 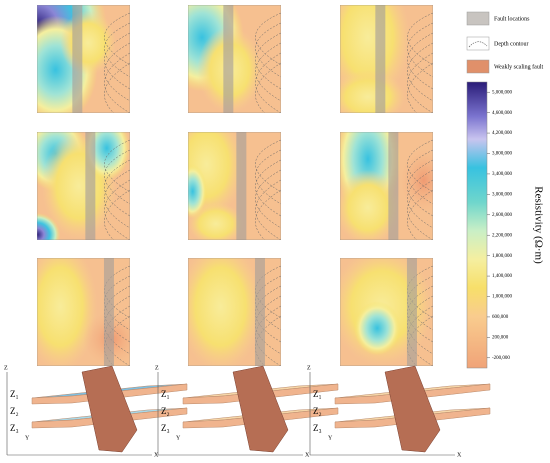 What do you see at coordinates (502, 256) in the screenshot?
I see `colorbar-tick-label: 1,800,000` at bounding box center [502, 256].